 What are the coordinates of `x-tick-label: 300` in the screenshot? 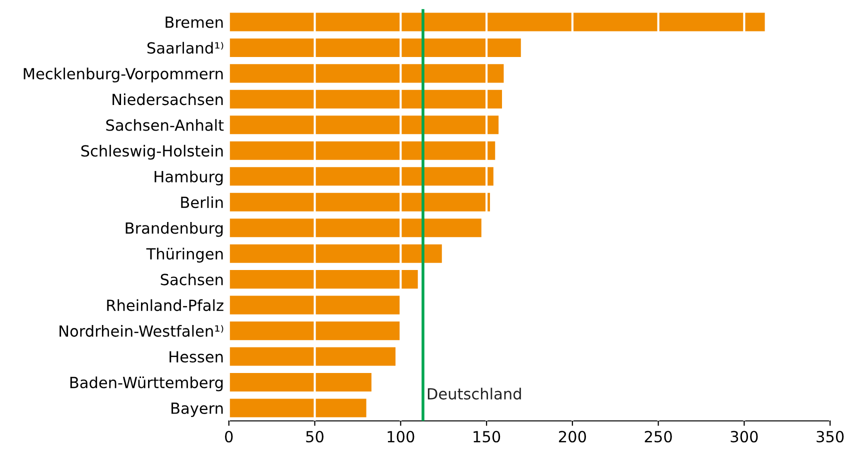 It's located at (744, 436).